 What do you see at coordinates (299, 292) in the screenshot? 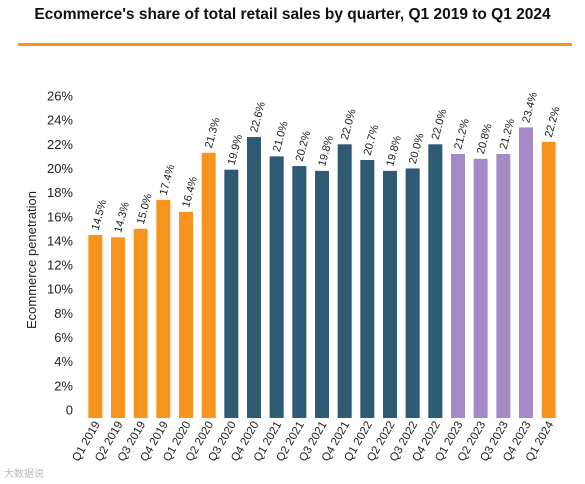
I see `bar-q2-2021` at bounding box center [299, 292].